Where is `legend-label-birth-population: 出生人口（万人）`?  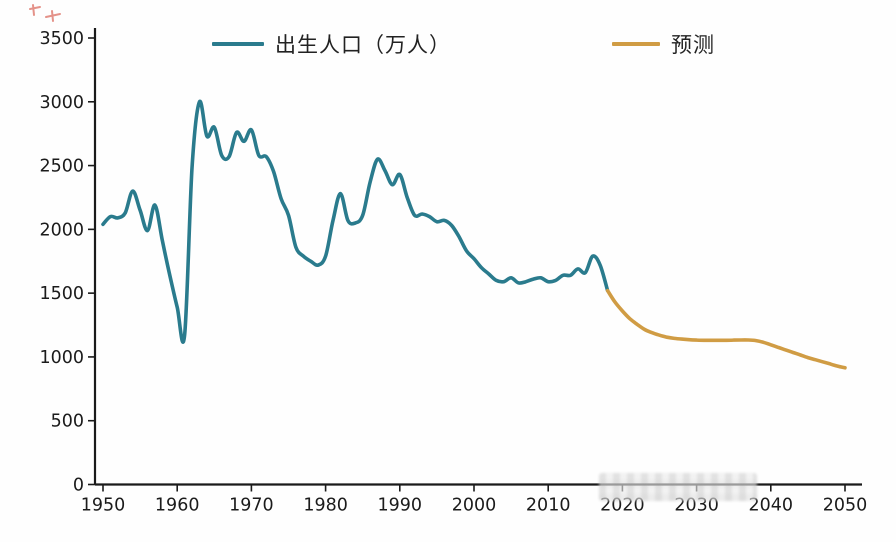 legend-label-birth-population: 出生人口（万人） is located at coordinates (363, 45).